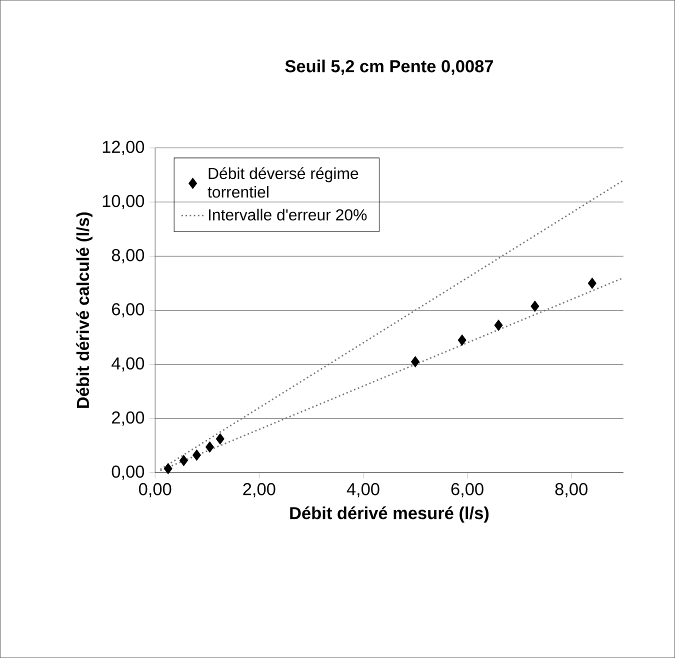 The height and width of the screenshot is (658, 675). What do you see at coordinates (389, 67) in the screenshot?
I see `chart-title: Seuil 5,2 cm Pente 0,0087` at bounding box center [389, 67].